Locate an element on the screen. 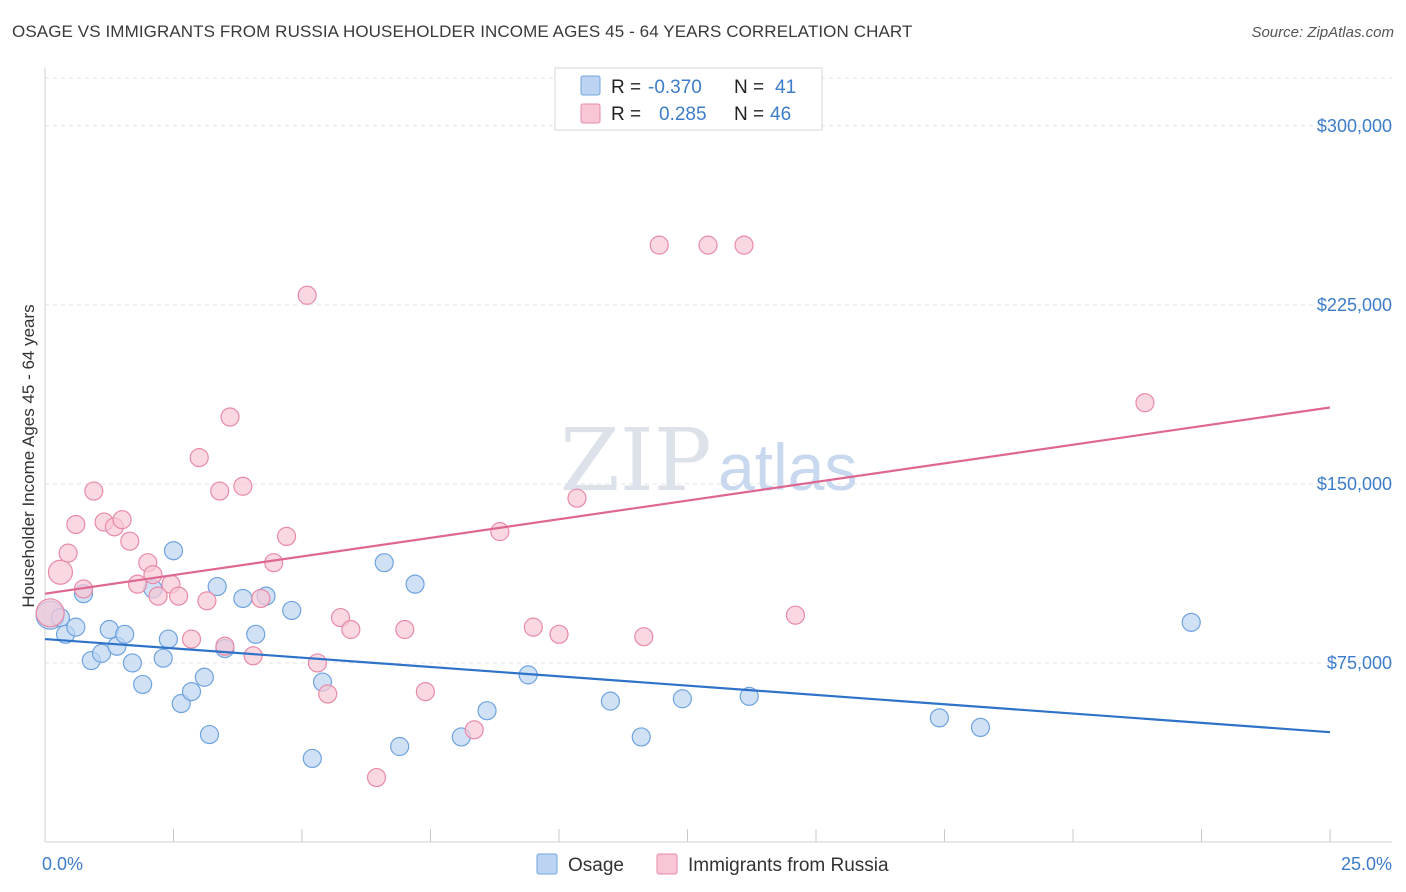 The height and width of the screenshot is (892, 1406). legend-n-label-osage: N = is located at coordinates (749, 87).